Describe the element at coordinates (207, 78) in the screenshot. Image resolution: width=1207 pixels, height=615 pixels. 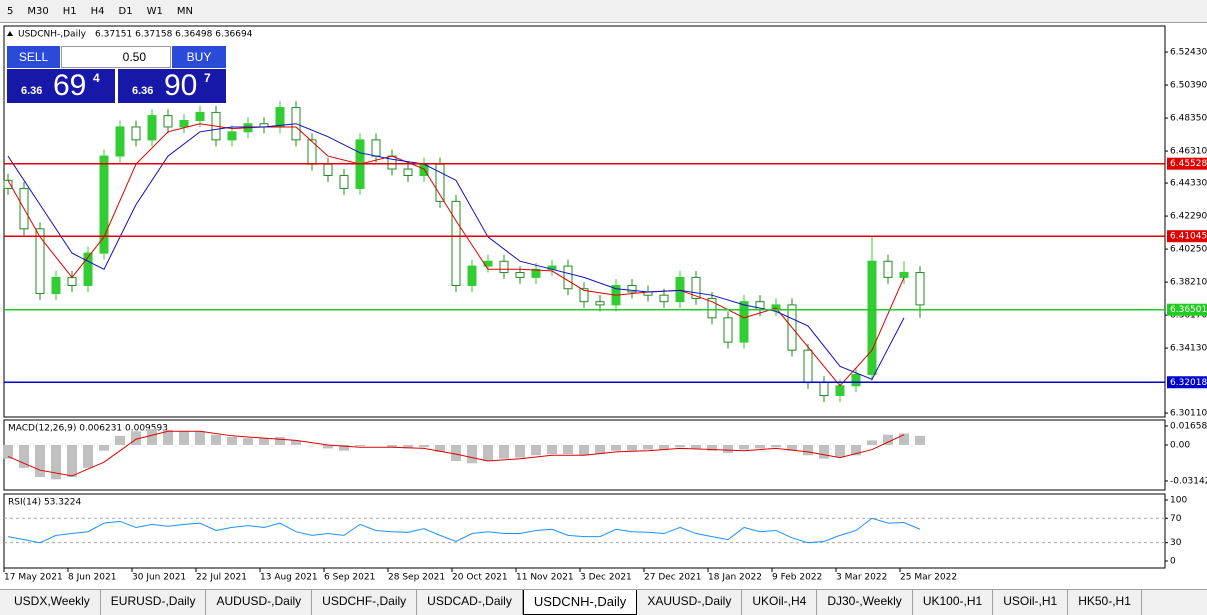
I see `ask-sup: 7` at that location.